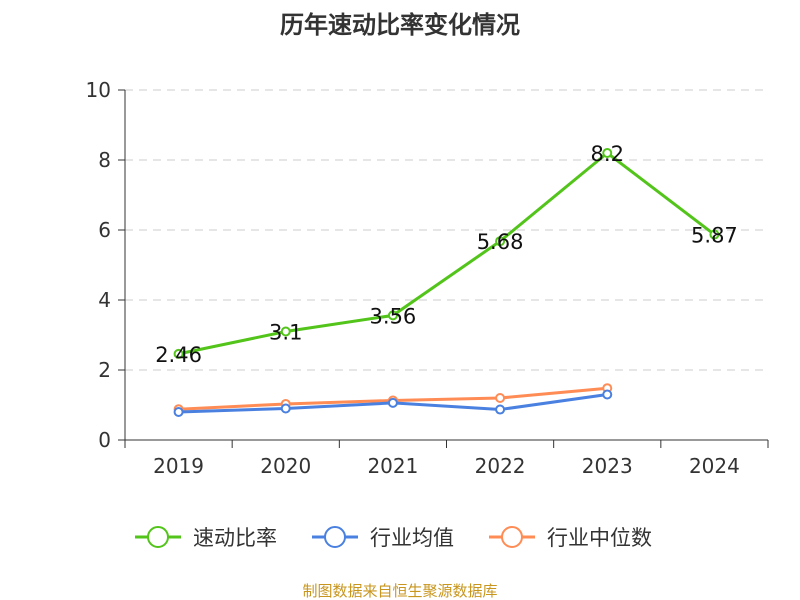  I want to click on y-tick-label: 2, so click(104, 370).